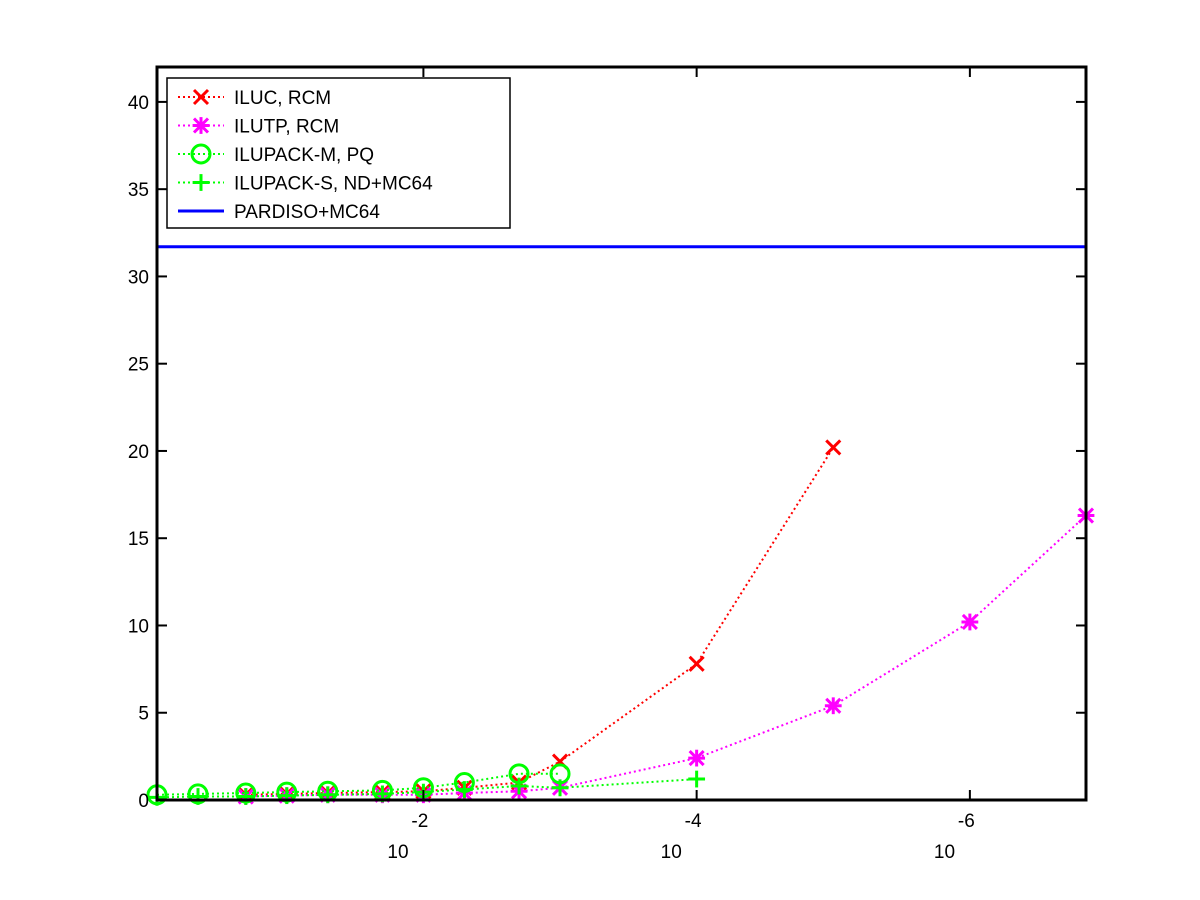  I want to click on x-tick-label-exponent-0: -2, so click(419, 821).